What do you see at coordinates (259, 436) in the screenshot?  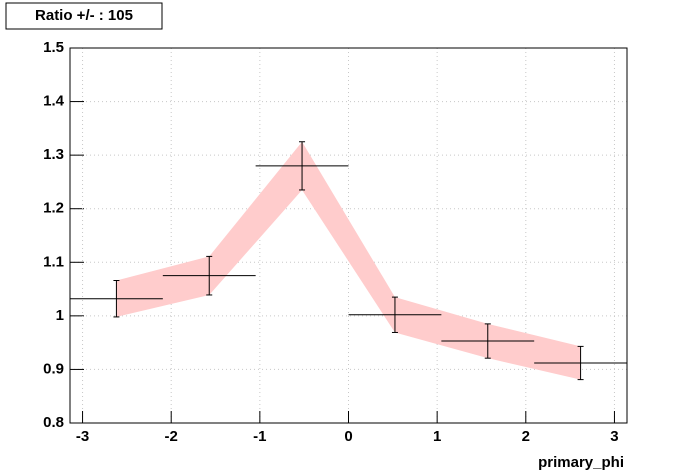 I see `x-tick-label: -1` at bounding box center [259, 436].